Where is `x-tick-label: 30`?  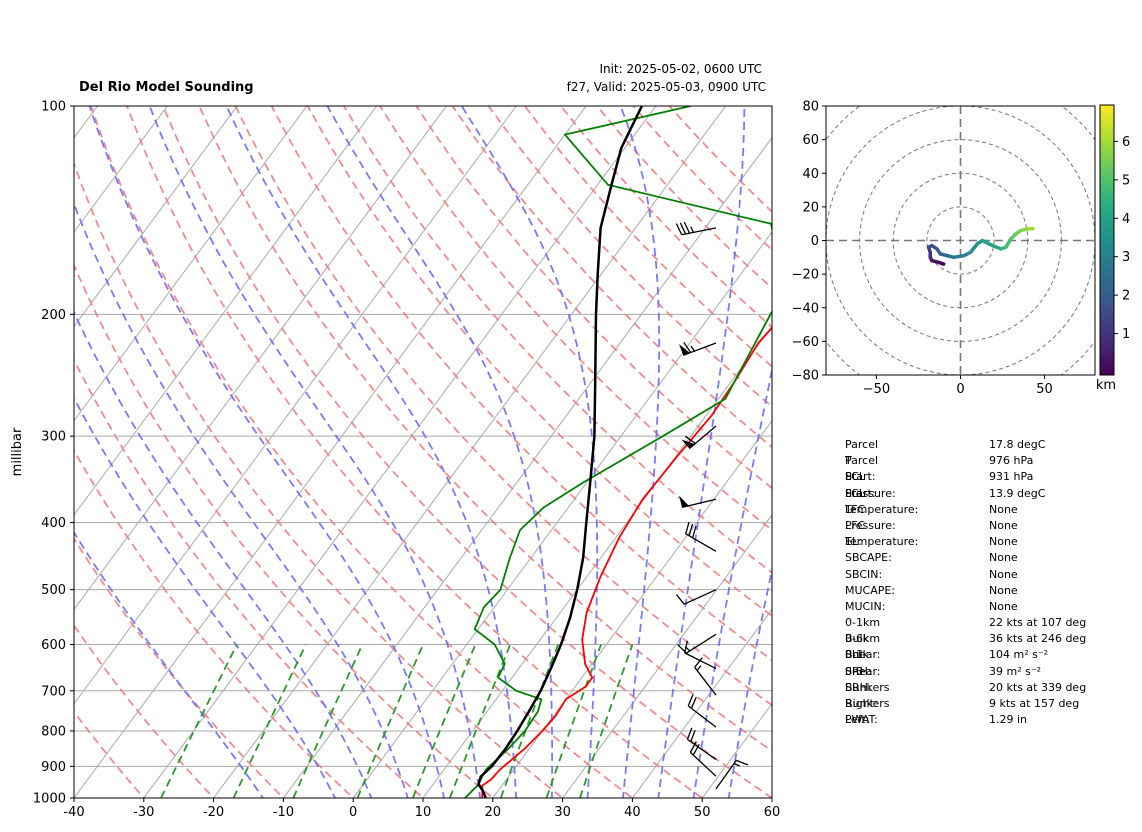 x-tick-label: 30 is located at coordinates (562, 812).